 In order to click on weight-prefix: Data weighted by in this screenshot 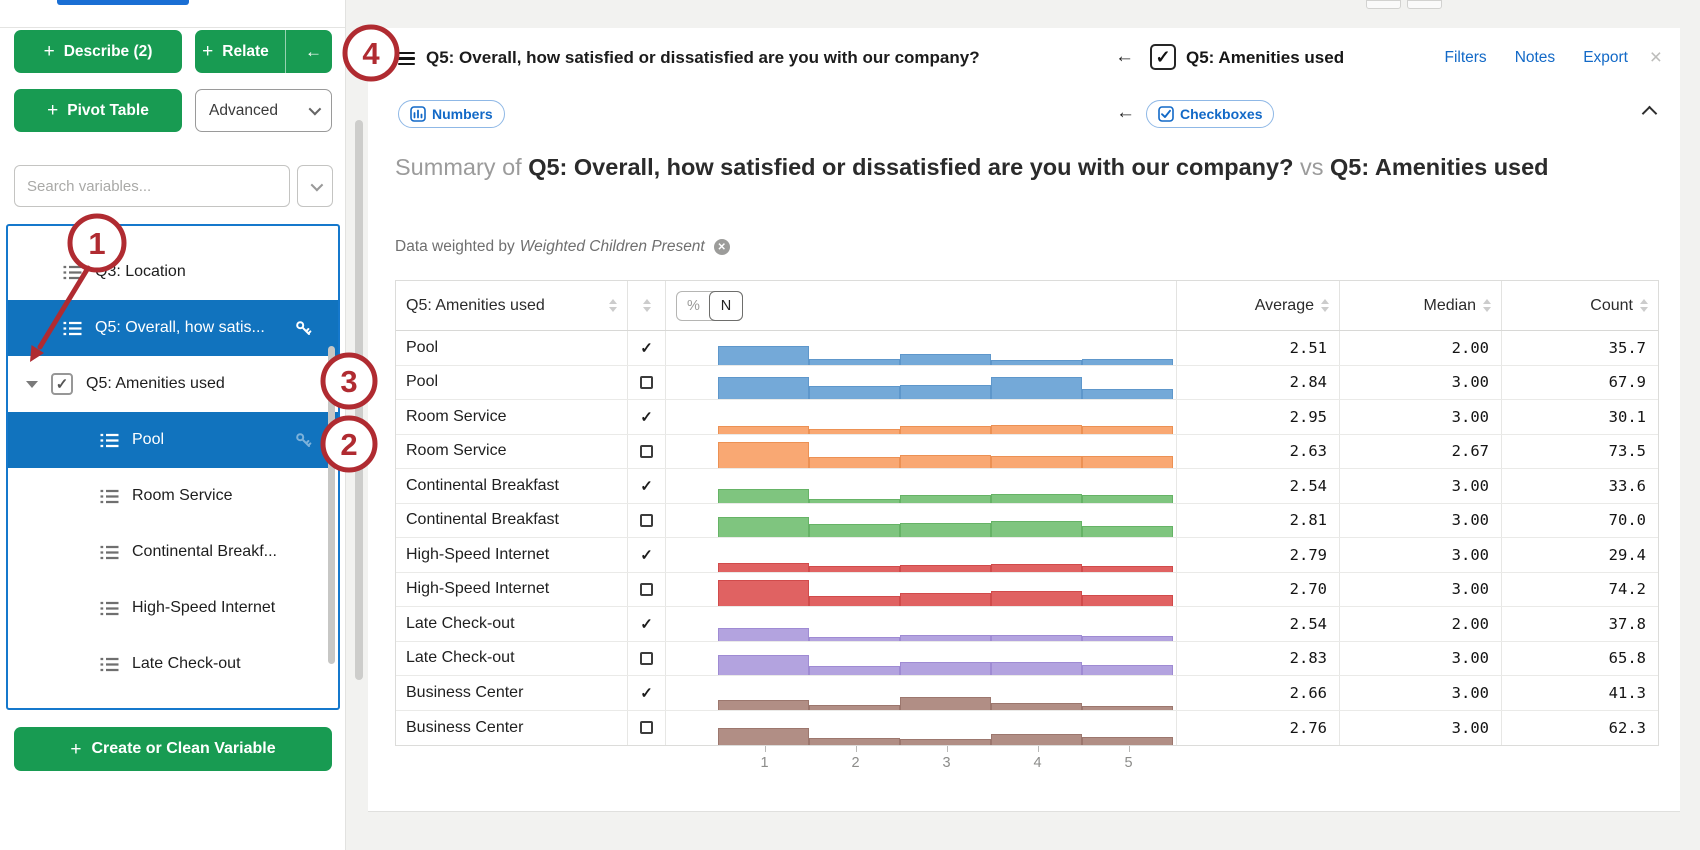, I will do `click(455, 246)`.